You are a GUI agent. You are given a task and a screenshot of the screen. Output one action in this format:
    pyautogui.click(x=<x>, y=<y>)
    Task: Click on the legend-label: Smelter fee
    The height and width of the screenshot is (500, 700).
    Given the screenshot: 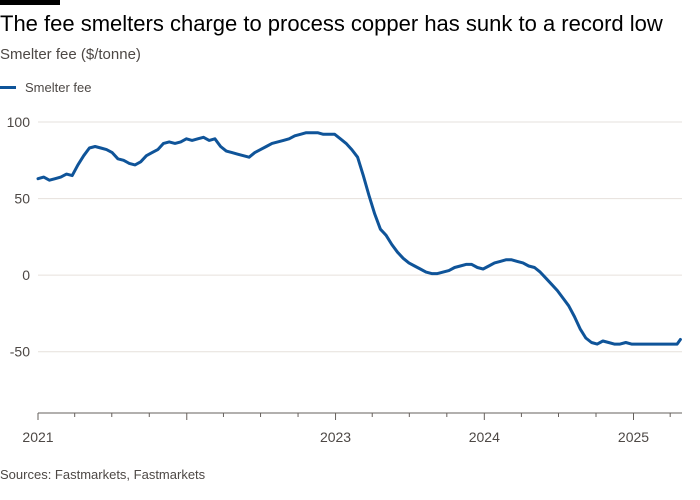 What is the action you would take?
    pyautogui.click(x=58, y=87)
    